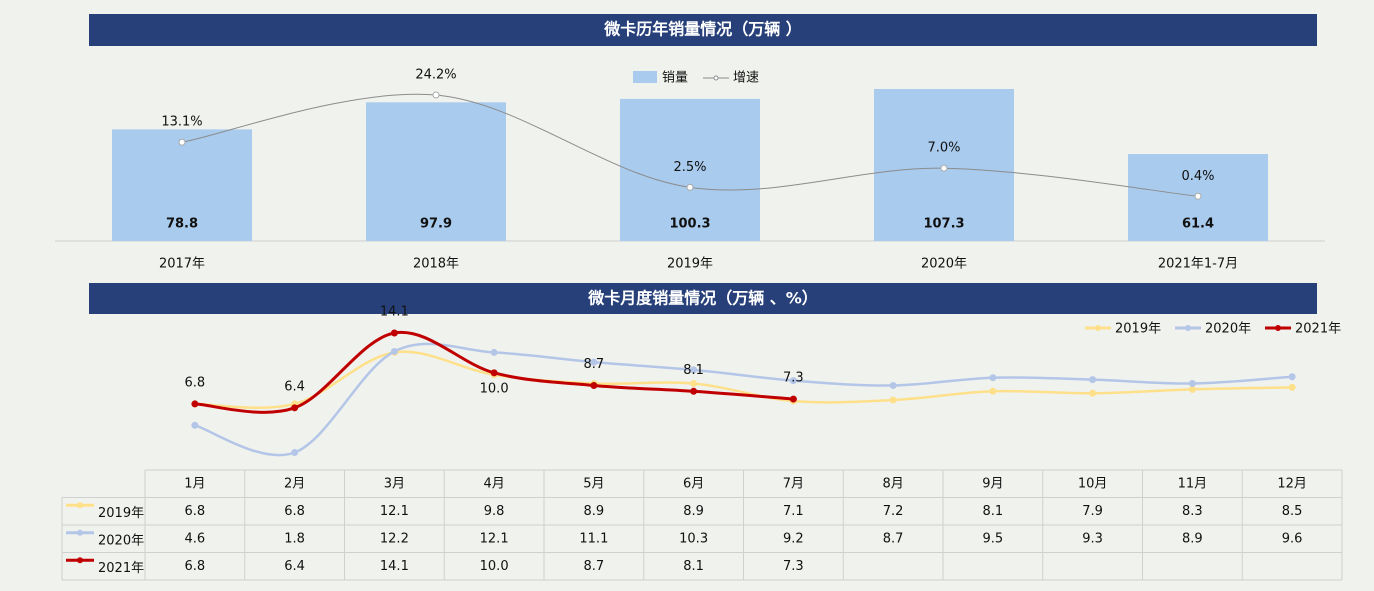 The height and width of the screenshot is (591, 1374). What do you see at coordinates (121, 568) in the screenshot?
I see `row-label: 2021年` at bounding box center [121, 568].